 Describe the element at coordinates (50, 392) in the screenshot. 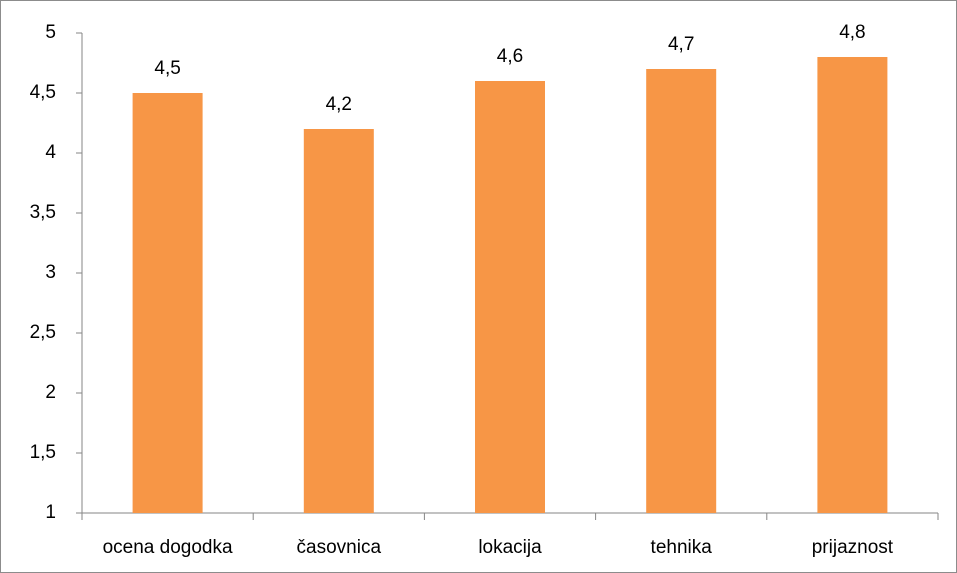

I see `y-tick-label: 2` at that location.